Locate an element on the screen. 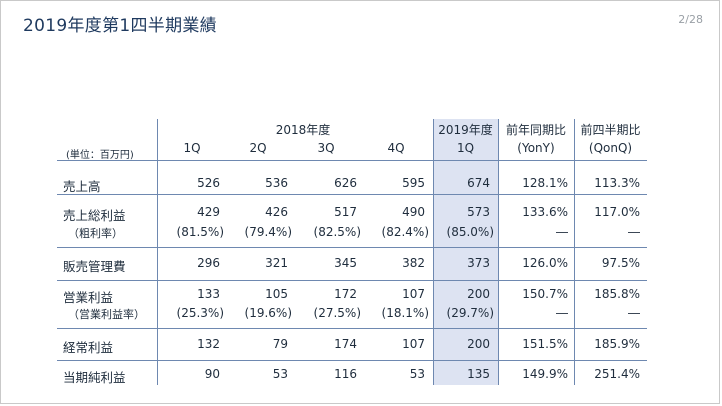  yony-header: 前年同期比 is located at coordinates (535, 130).